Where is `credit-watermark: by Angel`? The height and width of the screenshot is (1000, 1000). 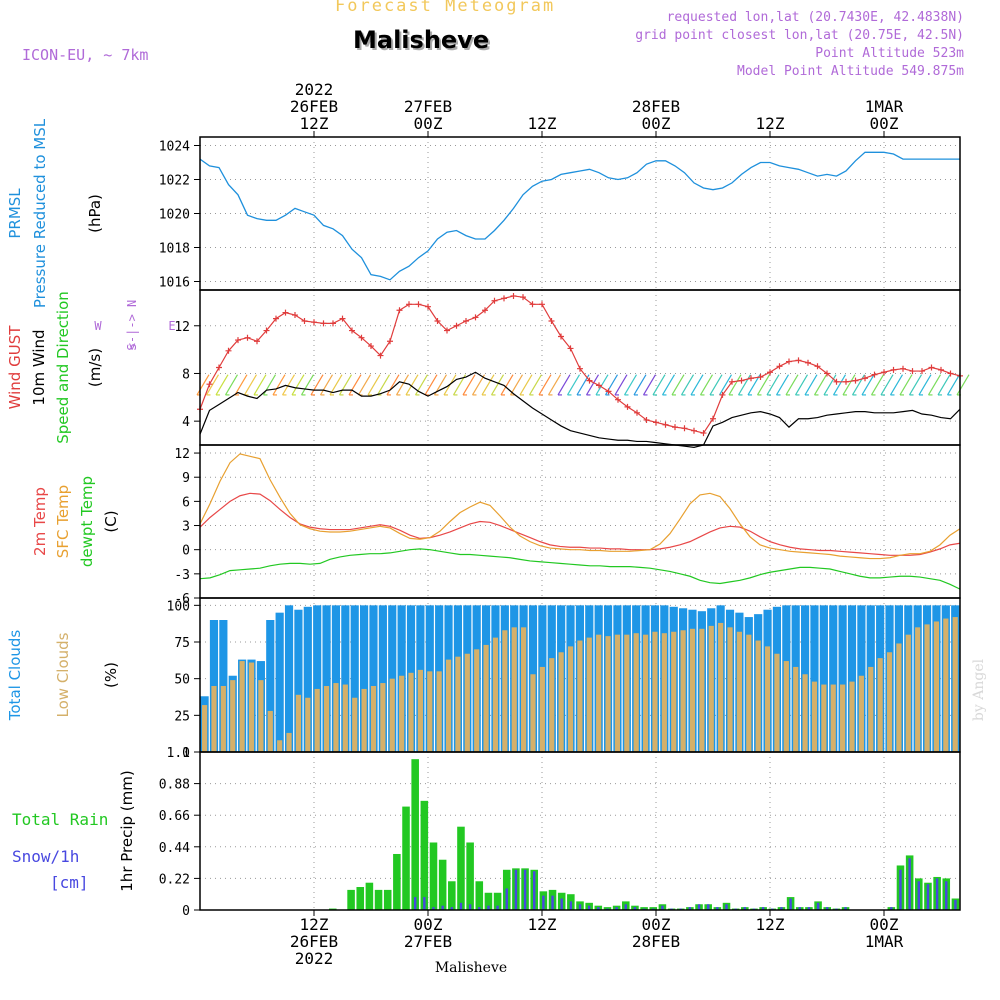 credit-watermark: by Angel is located at coordinates (979, 689).